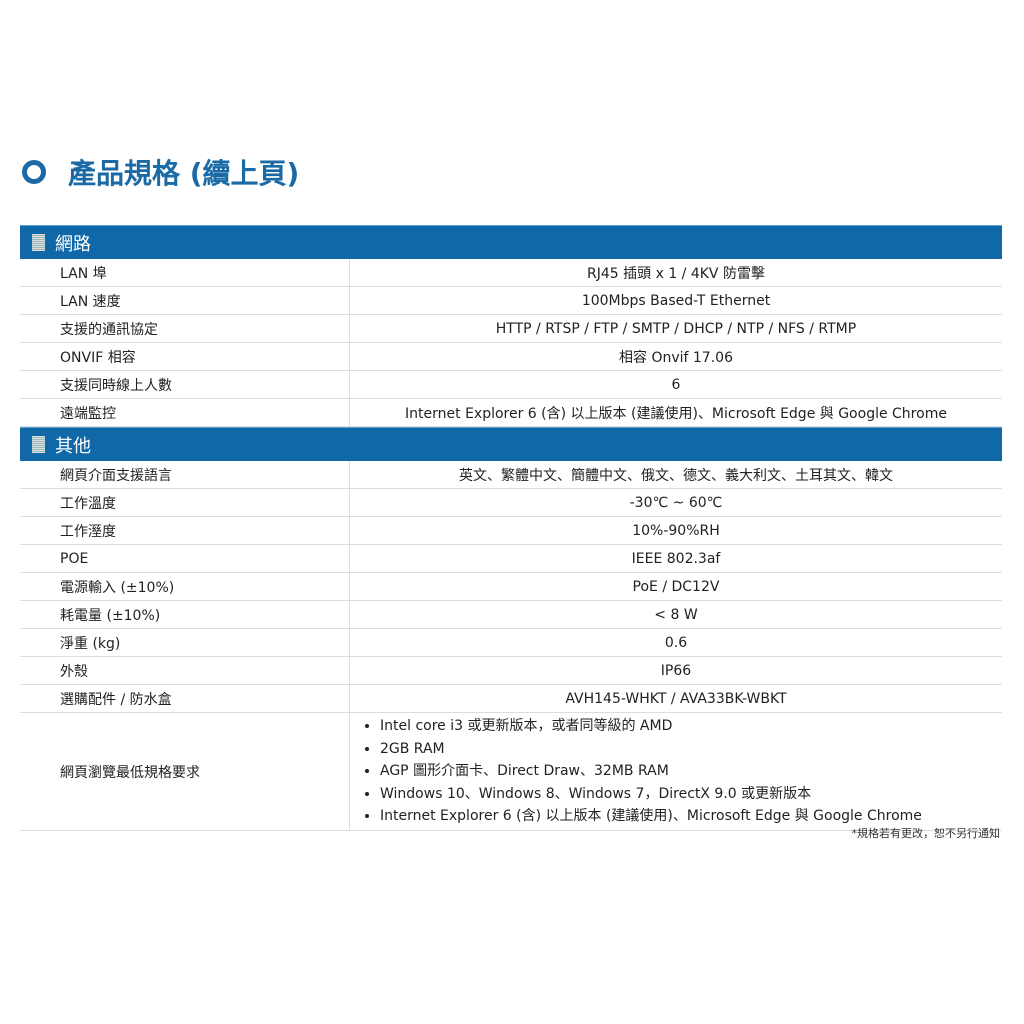  I want to click on spec-value: 0.6, so click(676, 642).